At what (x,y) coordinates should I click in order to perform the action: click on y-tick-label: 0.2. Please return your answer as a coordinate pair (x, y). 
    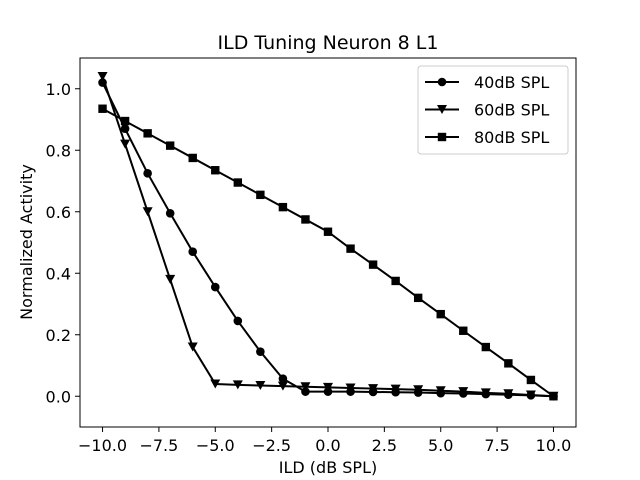
    Looking at the image, I should click on (58, 335).